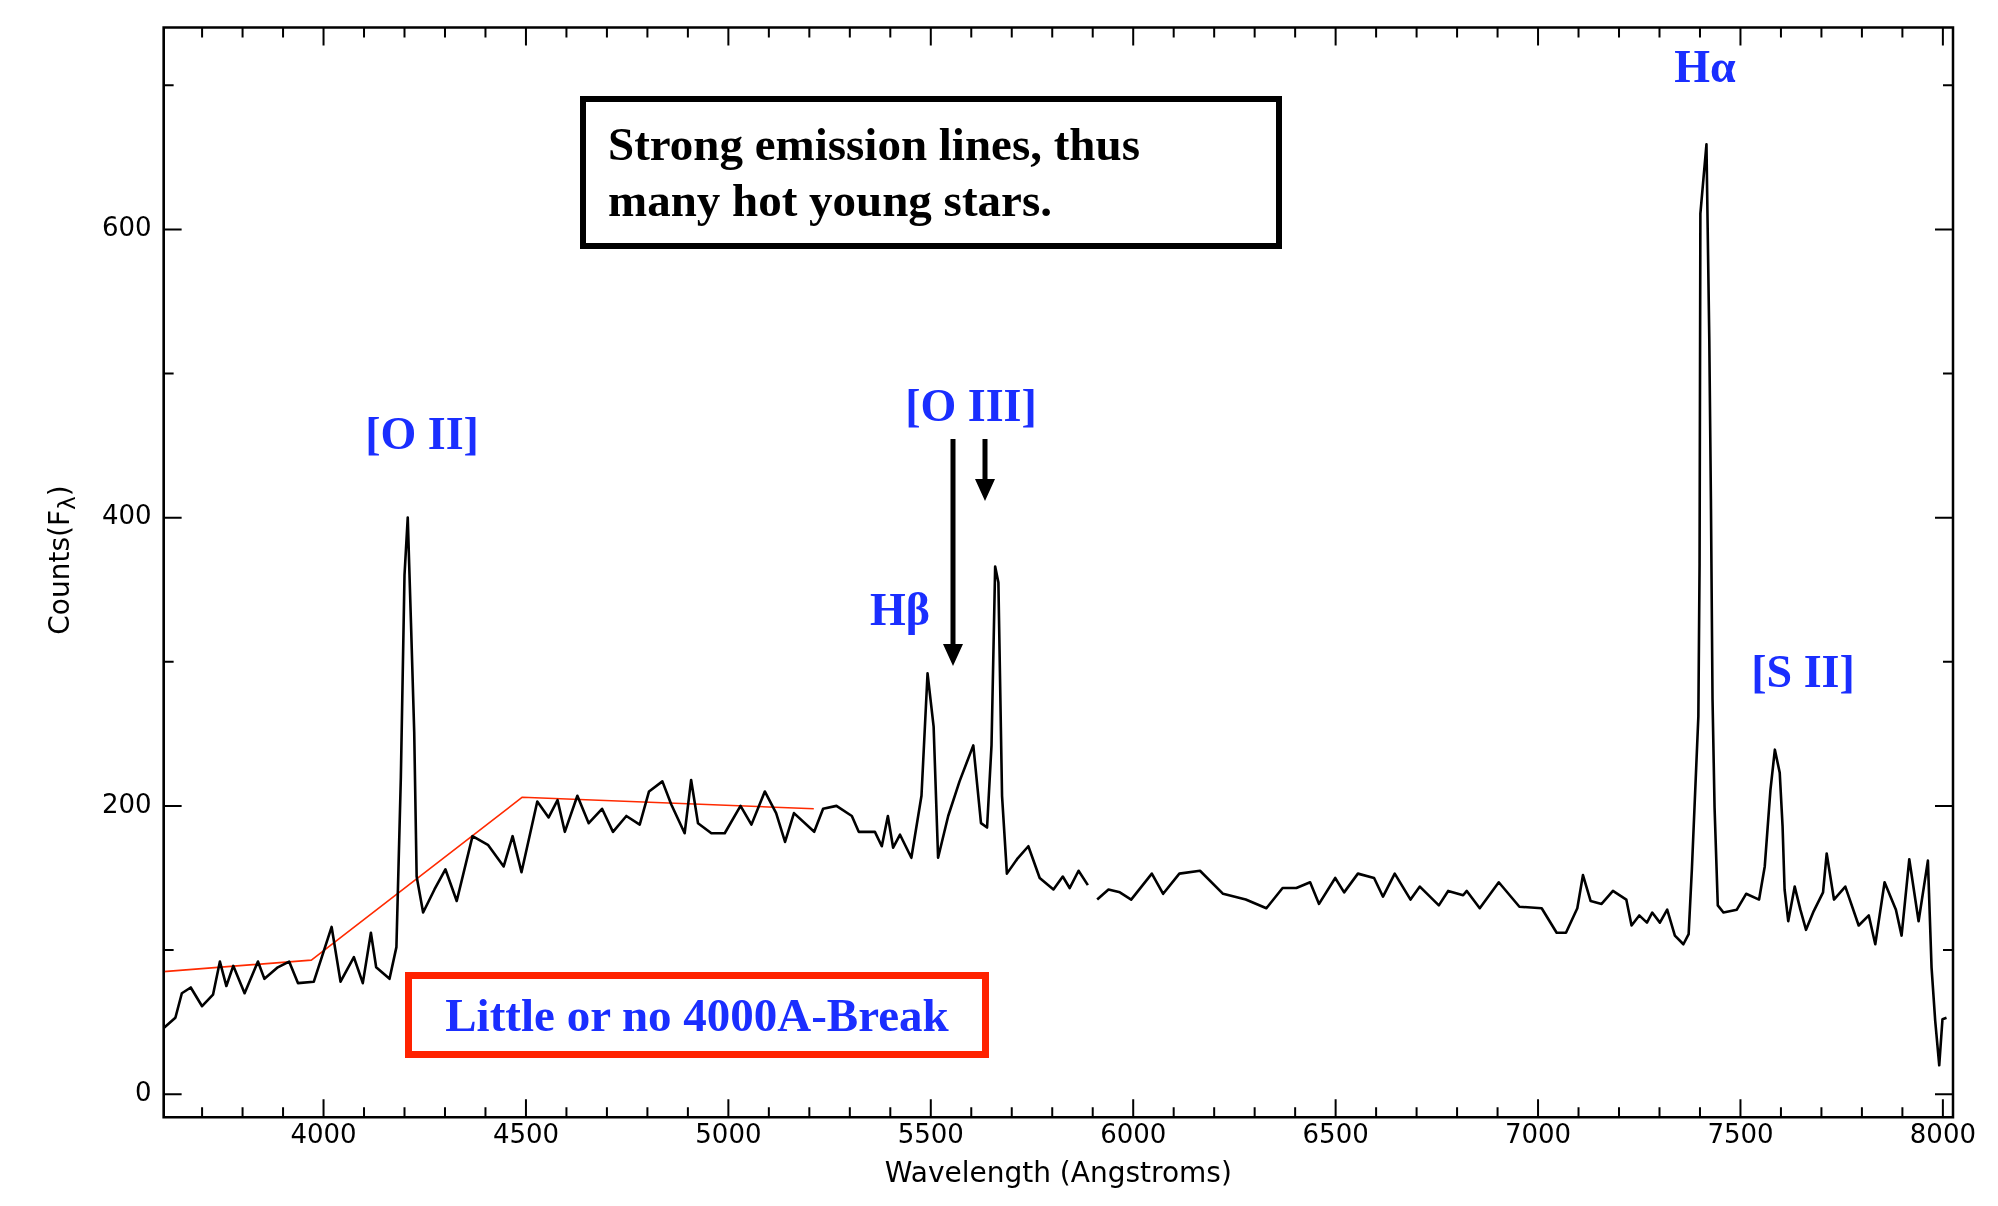 The width and height of the screenshot is (1998, 1206). I want to click on y-tick-label: 600, so click(126, 227).